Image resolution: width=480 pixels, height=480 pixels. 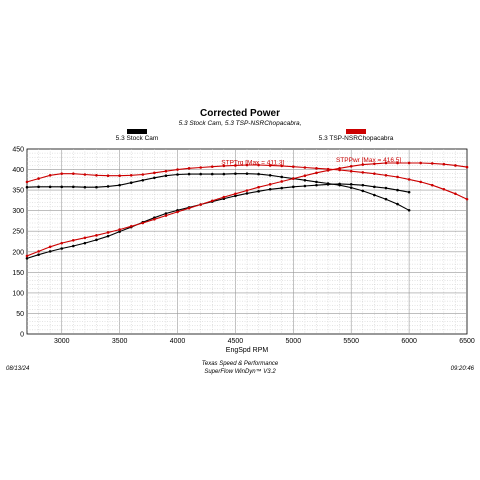 I want to click on x-tick-label: 5500, so click(x=351, y=341).